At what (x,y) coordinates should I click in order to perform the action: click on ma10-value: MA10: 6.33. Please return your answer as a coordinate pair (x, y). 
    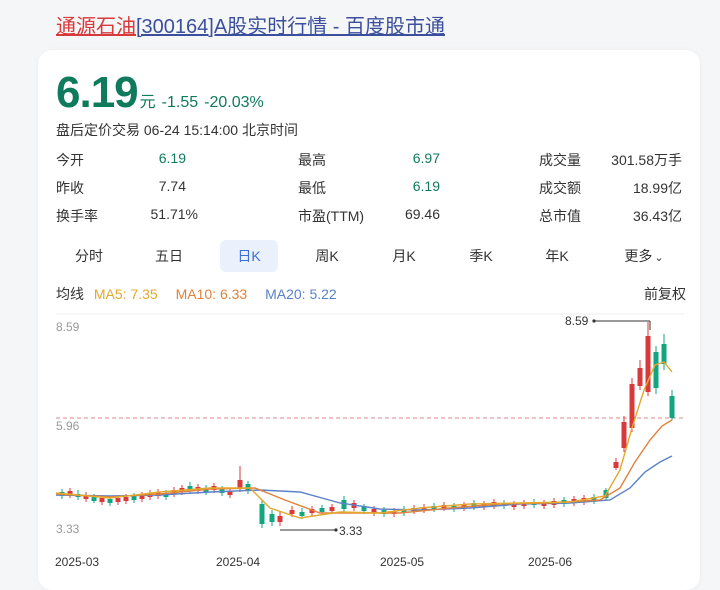
    Looking at the image, I should click on (211, 294).